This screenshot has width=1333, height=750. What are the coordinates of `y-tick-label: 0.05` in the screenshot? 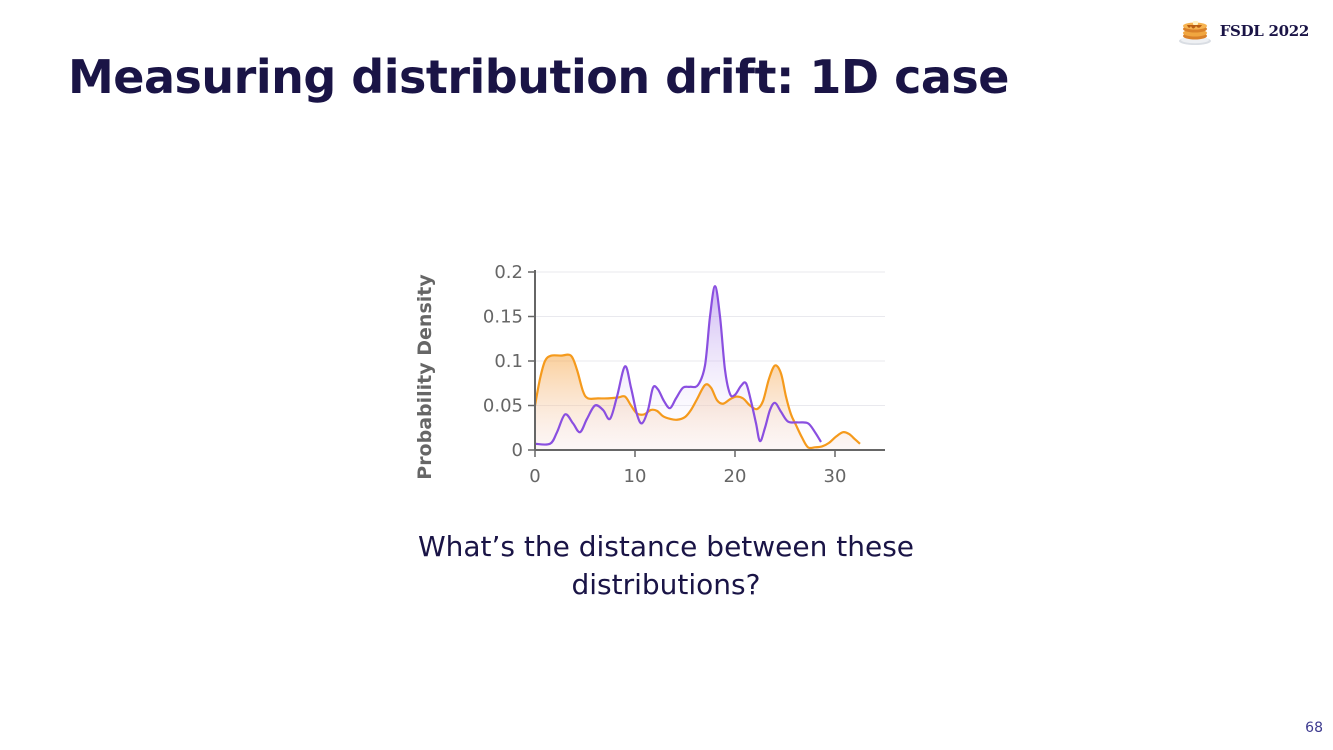 It's located at (503, 406).